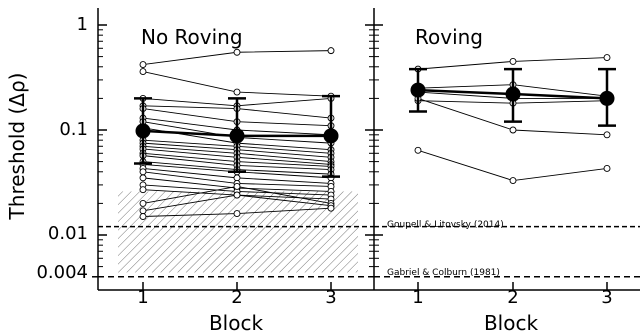 This screenshot has height=335, width=643. Describe the element at coordinates (142, 297) in the screenshot. I see `x-tick-label-no-roving-1: 1` at that location.